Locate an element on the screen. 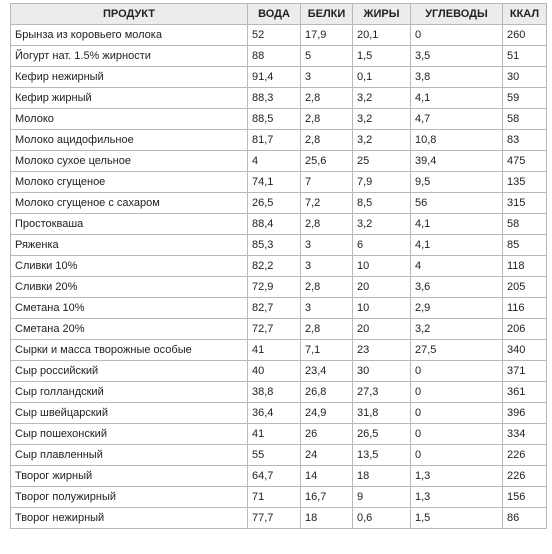 The width and height of the screenshot is (552, 554). value-cell: 81,7 is located at coordinates (274, 140).